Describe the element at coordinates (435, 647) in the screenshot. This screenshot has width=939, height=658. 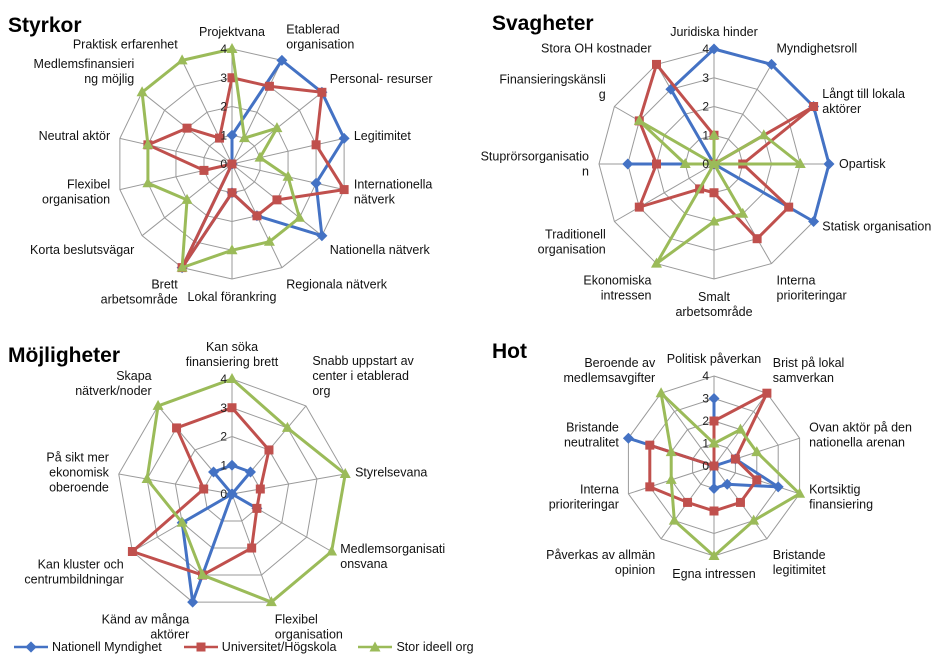
I see `legend-label-series-3: Stor ideell org` at that location.